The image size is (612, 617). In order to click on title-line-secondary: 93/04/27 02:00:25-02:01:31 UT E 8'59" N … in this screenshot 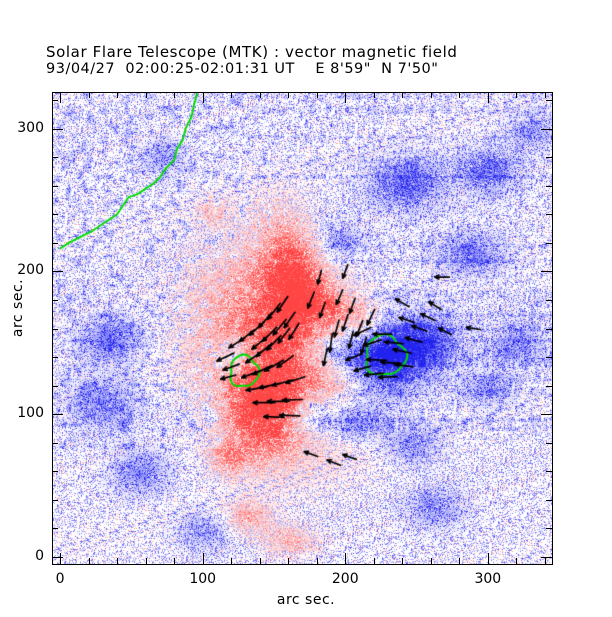, I will do `click(242, 69)`.